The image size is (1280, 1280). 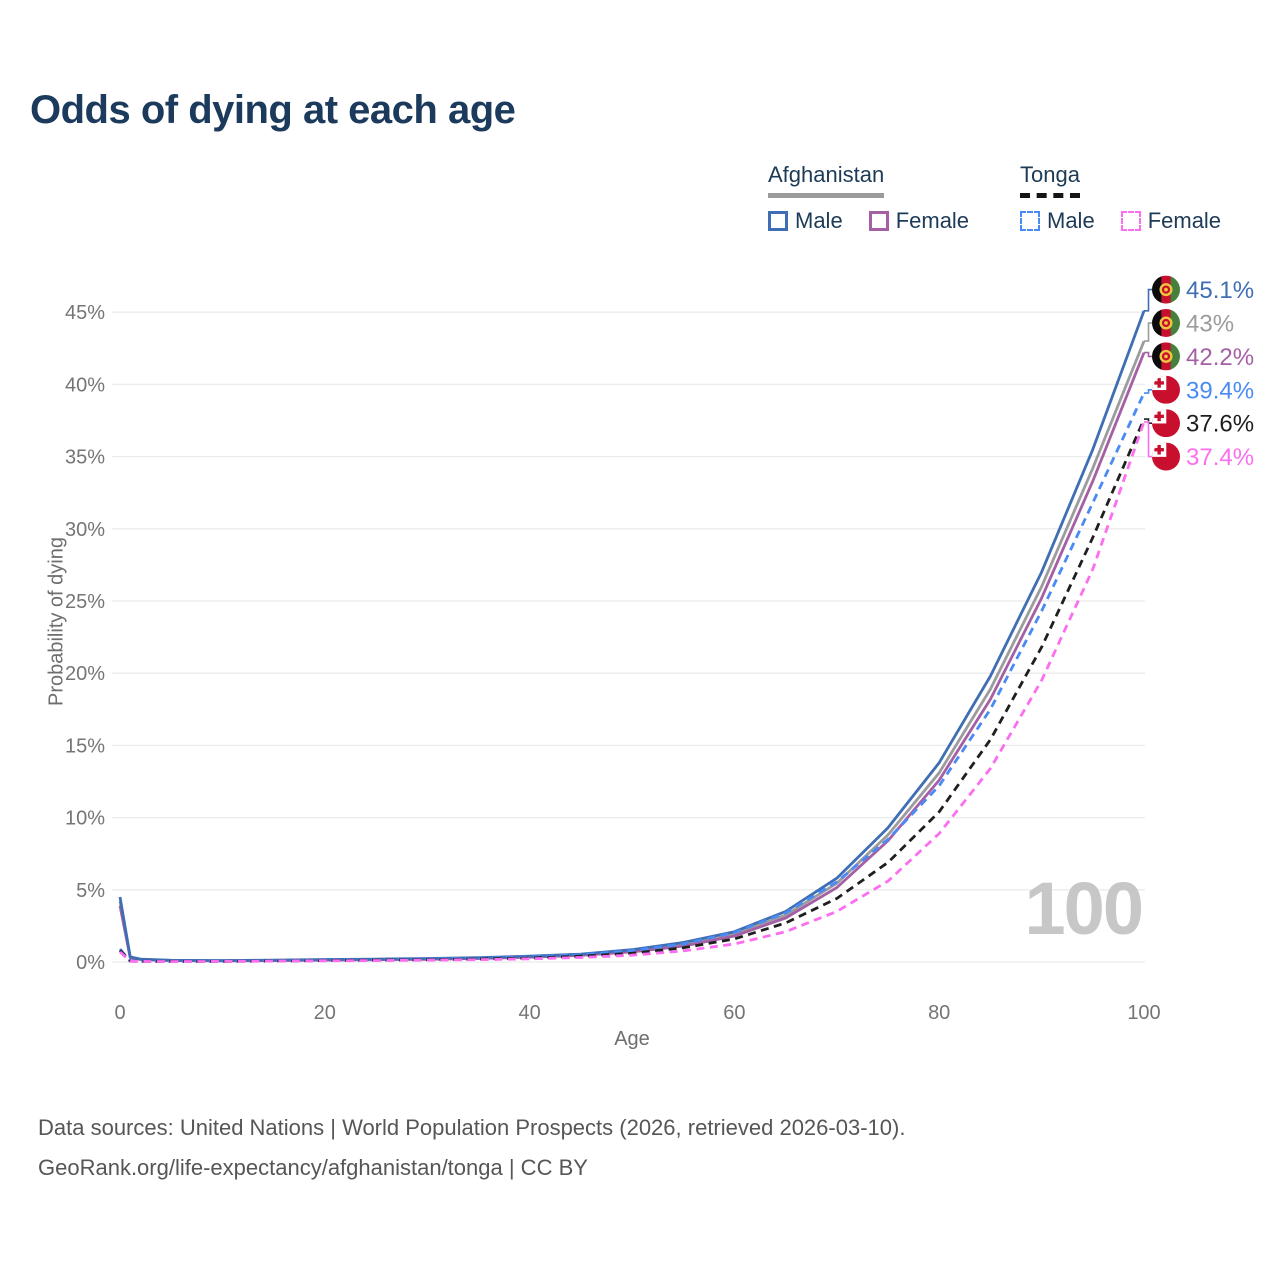 I want to click on y-tick-10: 10%, so click(x=85, y=819).